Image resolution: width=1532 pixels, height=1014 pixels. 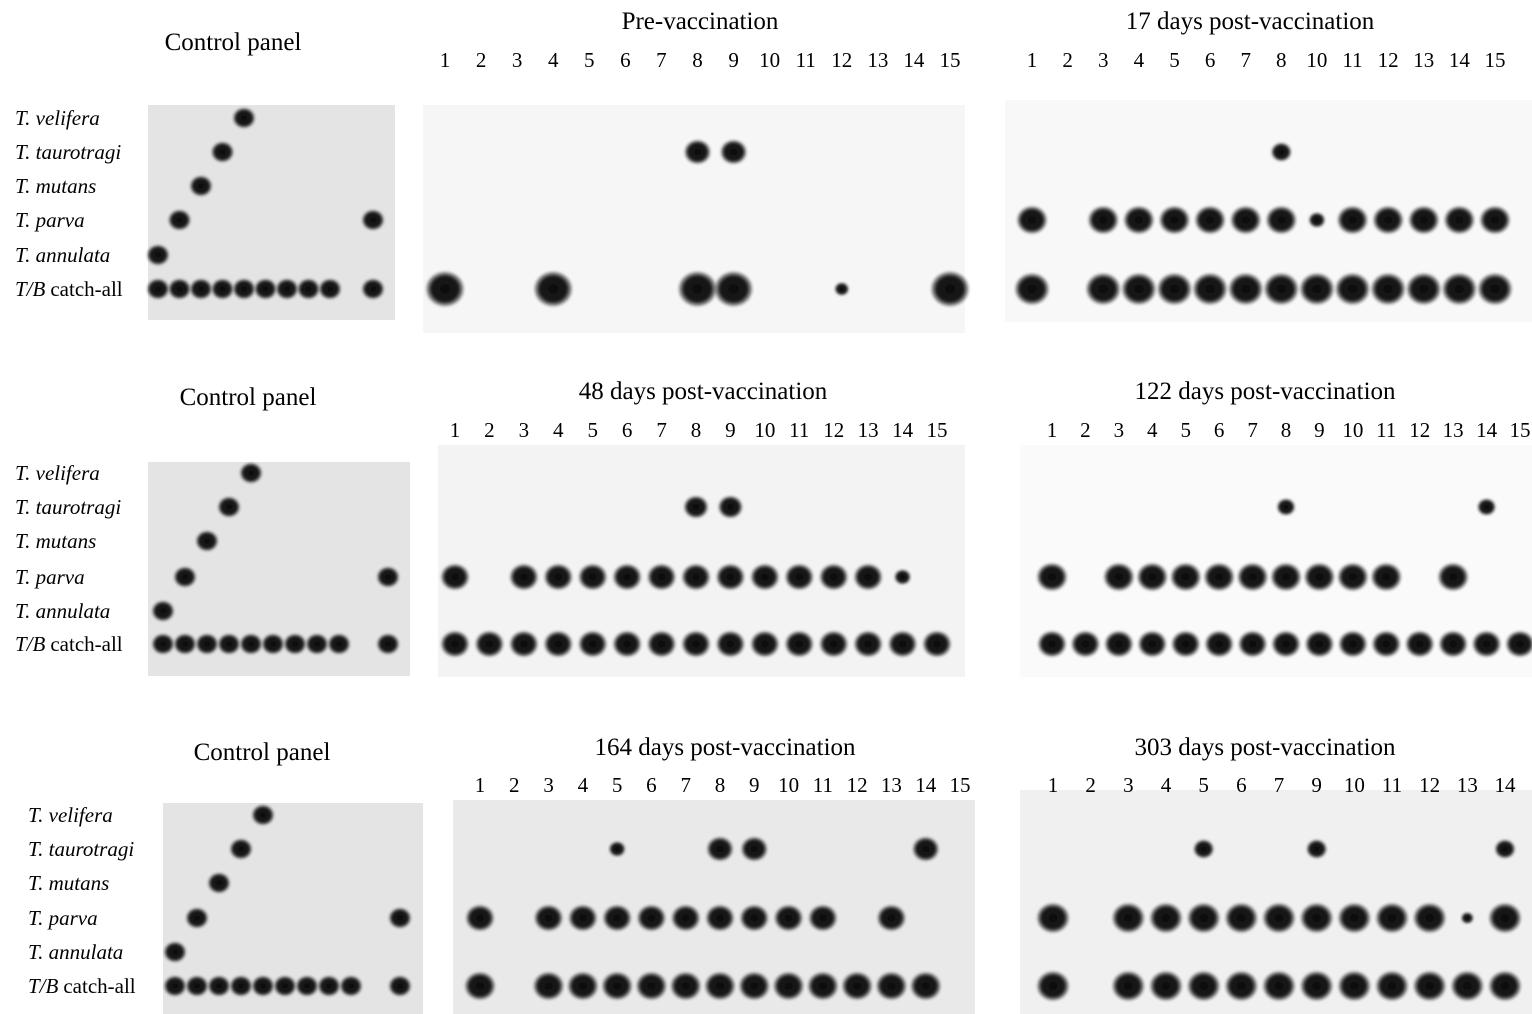 What do you see at coordinates (764, 430) in the screenshot?
I see `lane-number: 10` at bounding box center [764, 430].